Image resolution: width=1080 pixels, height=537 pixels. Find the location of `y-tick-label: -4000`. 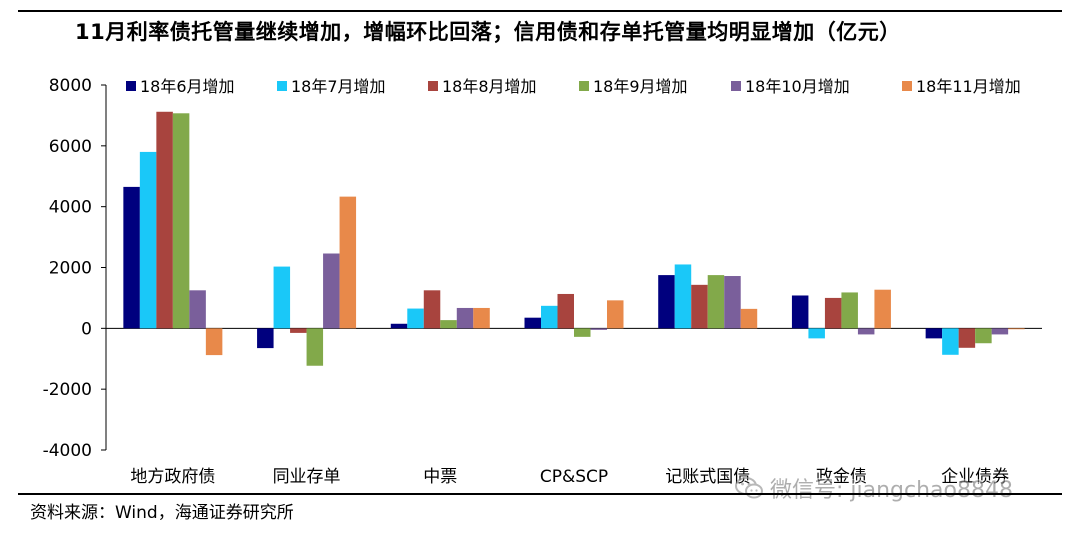

y-tick-label: -4000 is located at coordinates (67, 451).